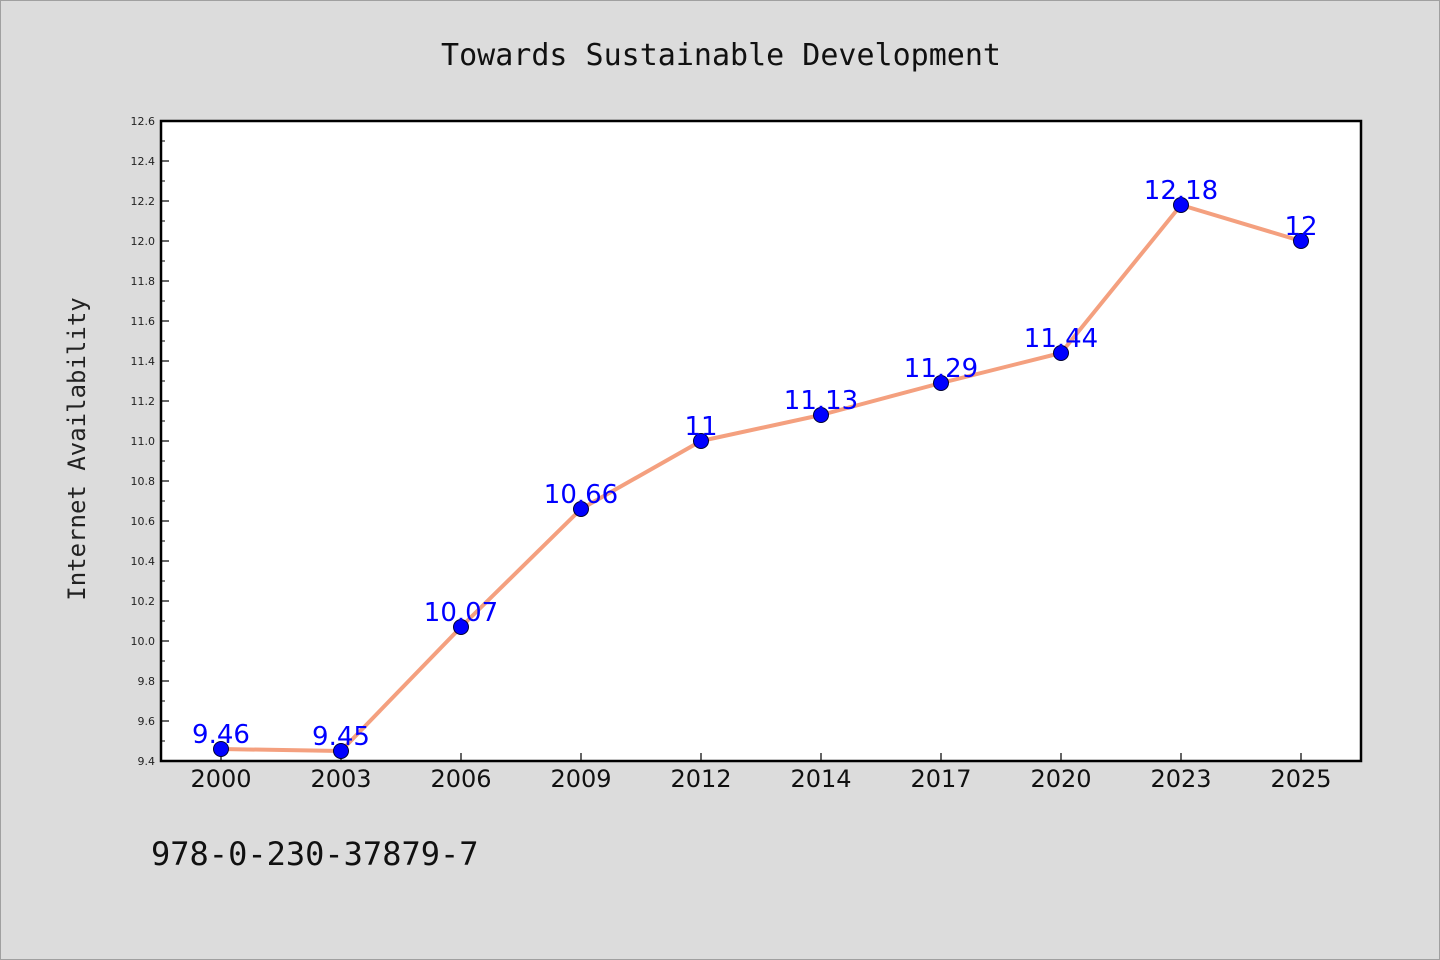 The width and height of the screenshot is (1440, 960). I want to click on x-tick-label: 2009, so click(580, 779).